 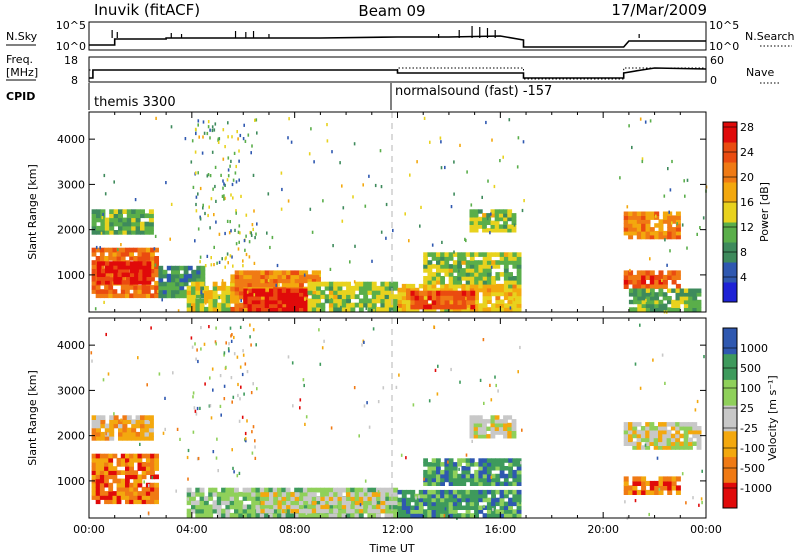 What do you see at coordinates (752, 448) in the screenshot?
I see `velocity-colorbar-tick-label: -100` at bounding box center [752, 448].